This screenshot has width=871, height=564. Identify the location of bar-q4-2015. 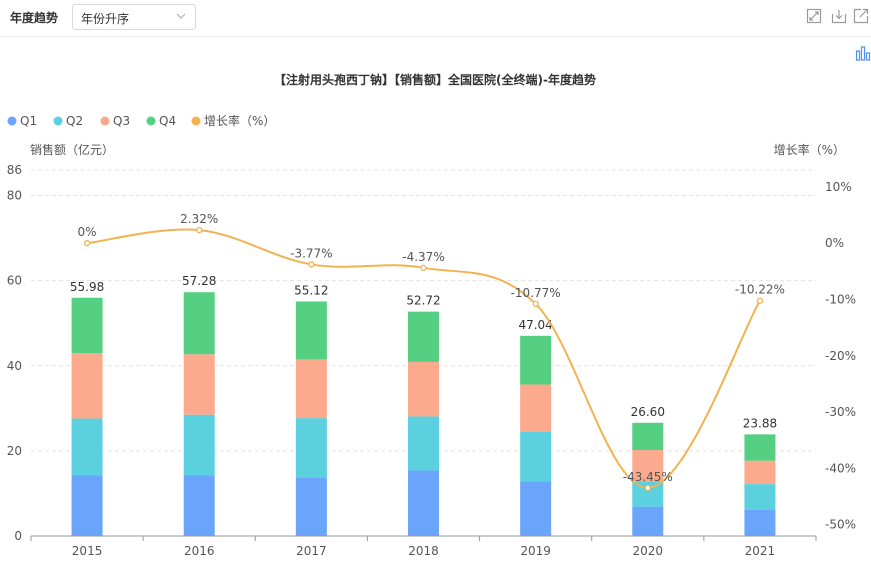
(87, 325).